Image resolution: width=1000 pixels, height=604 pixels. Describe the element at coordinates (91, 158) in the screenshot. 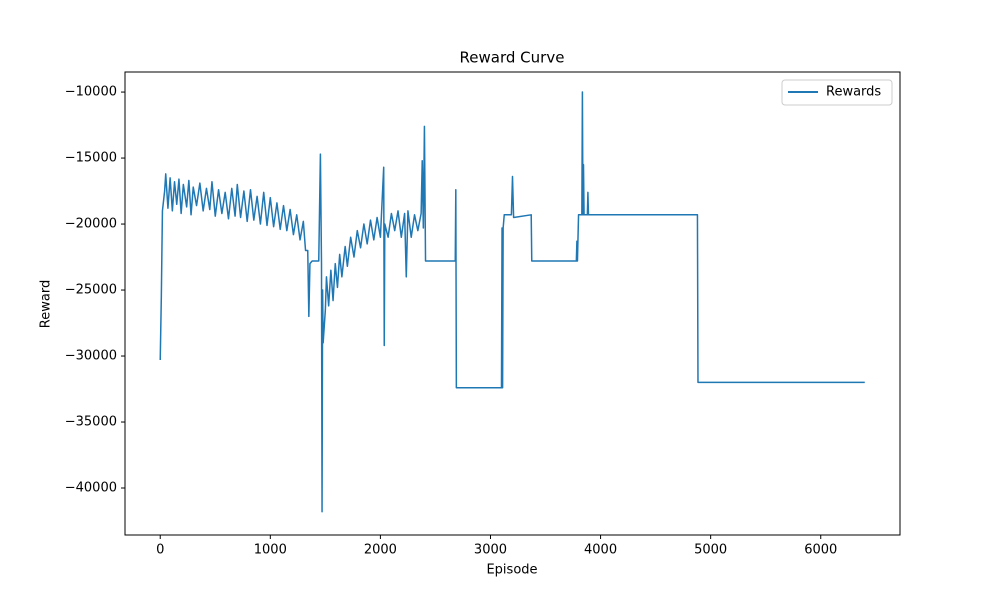

I see `y-tick-label: −15000` at that location.